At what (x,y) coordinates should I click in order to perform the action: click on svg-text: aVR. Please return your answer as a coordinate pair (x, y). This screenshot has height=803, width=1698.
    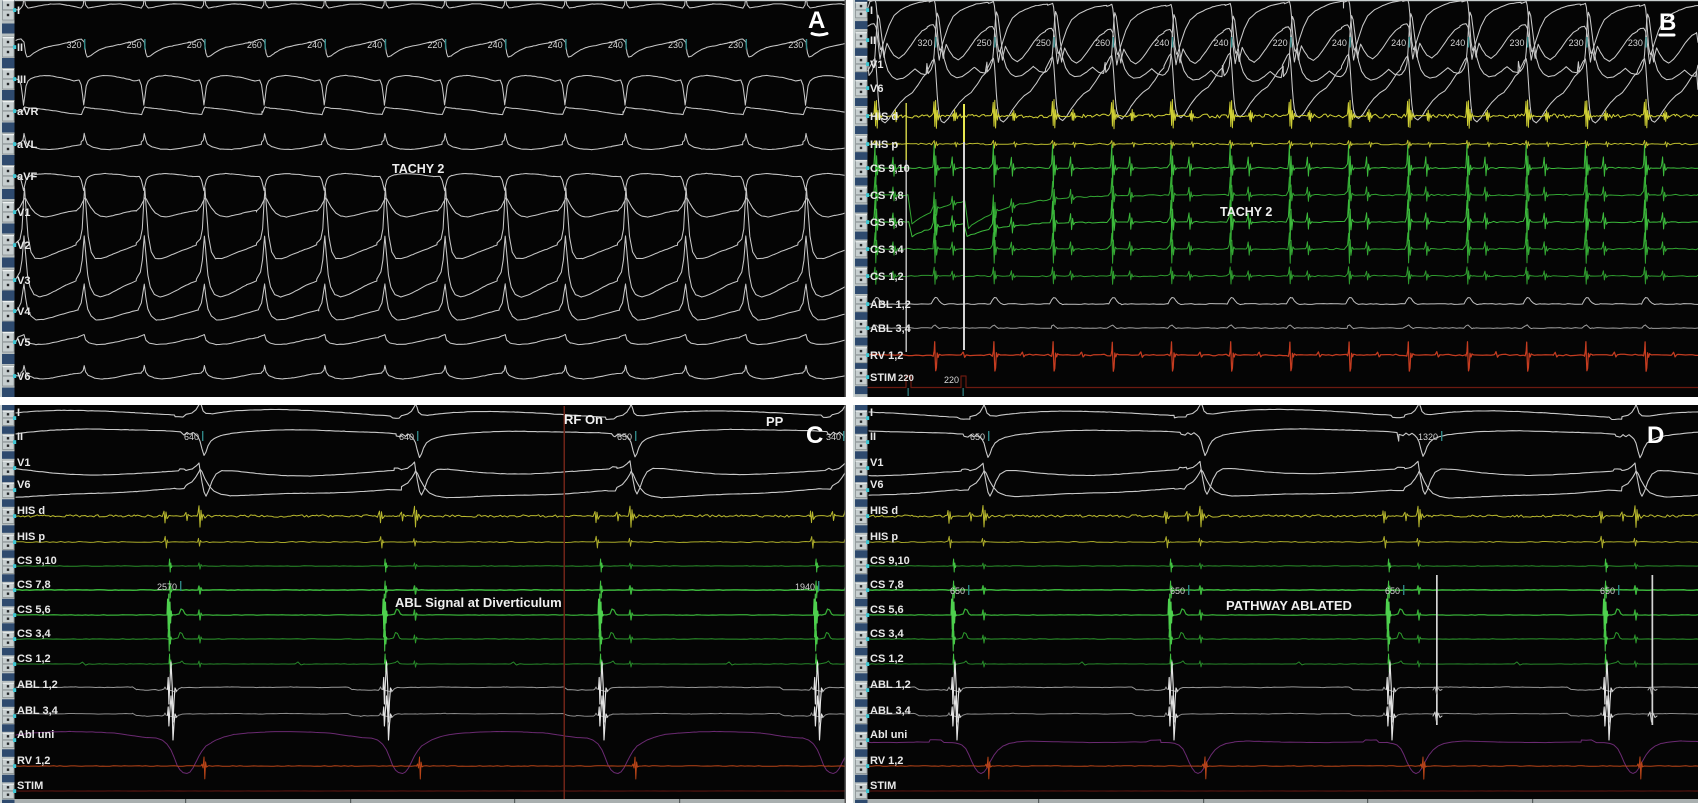
    Looking at the image, I should click on (27, 112).